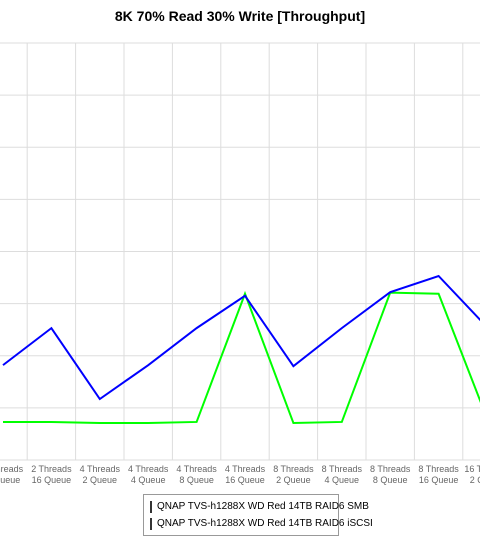  I want to click on x-tick-label: 8 Threads 4 Queue, so click(341, 474).